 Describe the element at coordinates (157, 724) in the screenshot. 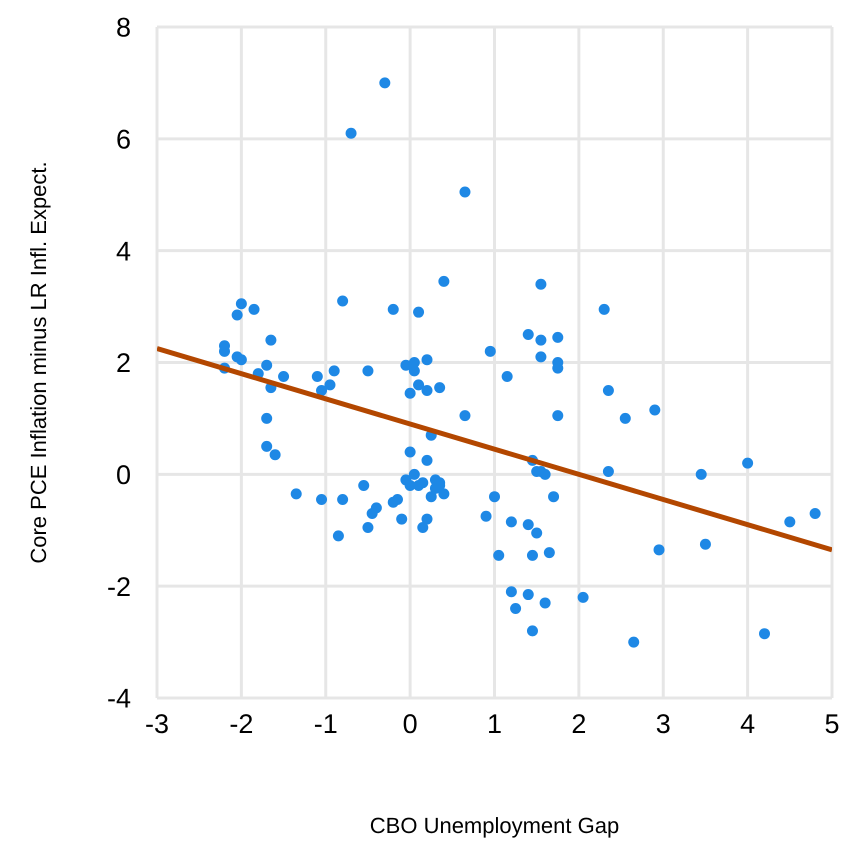

I see `x-tick-label: -3` at that location.